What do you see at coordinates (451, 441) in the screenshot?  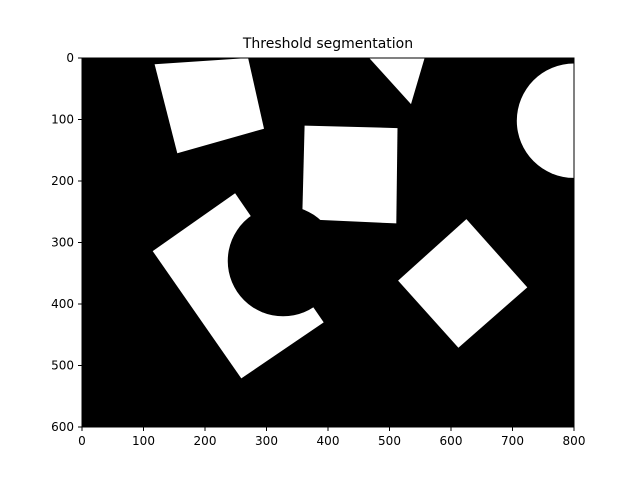 I see `x-tick-label: 600` at bounding box center [451, 441].